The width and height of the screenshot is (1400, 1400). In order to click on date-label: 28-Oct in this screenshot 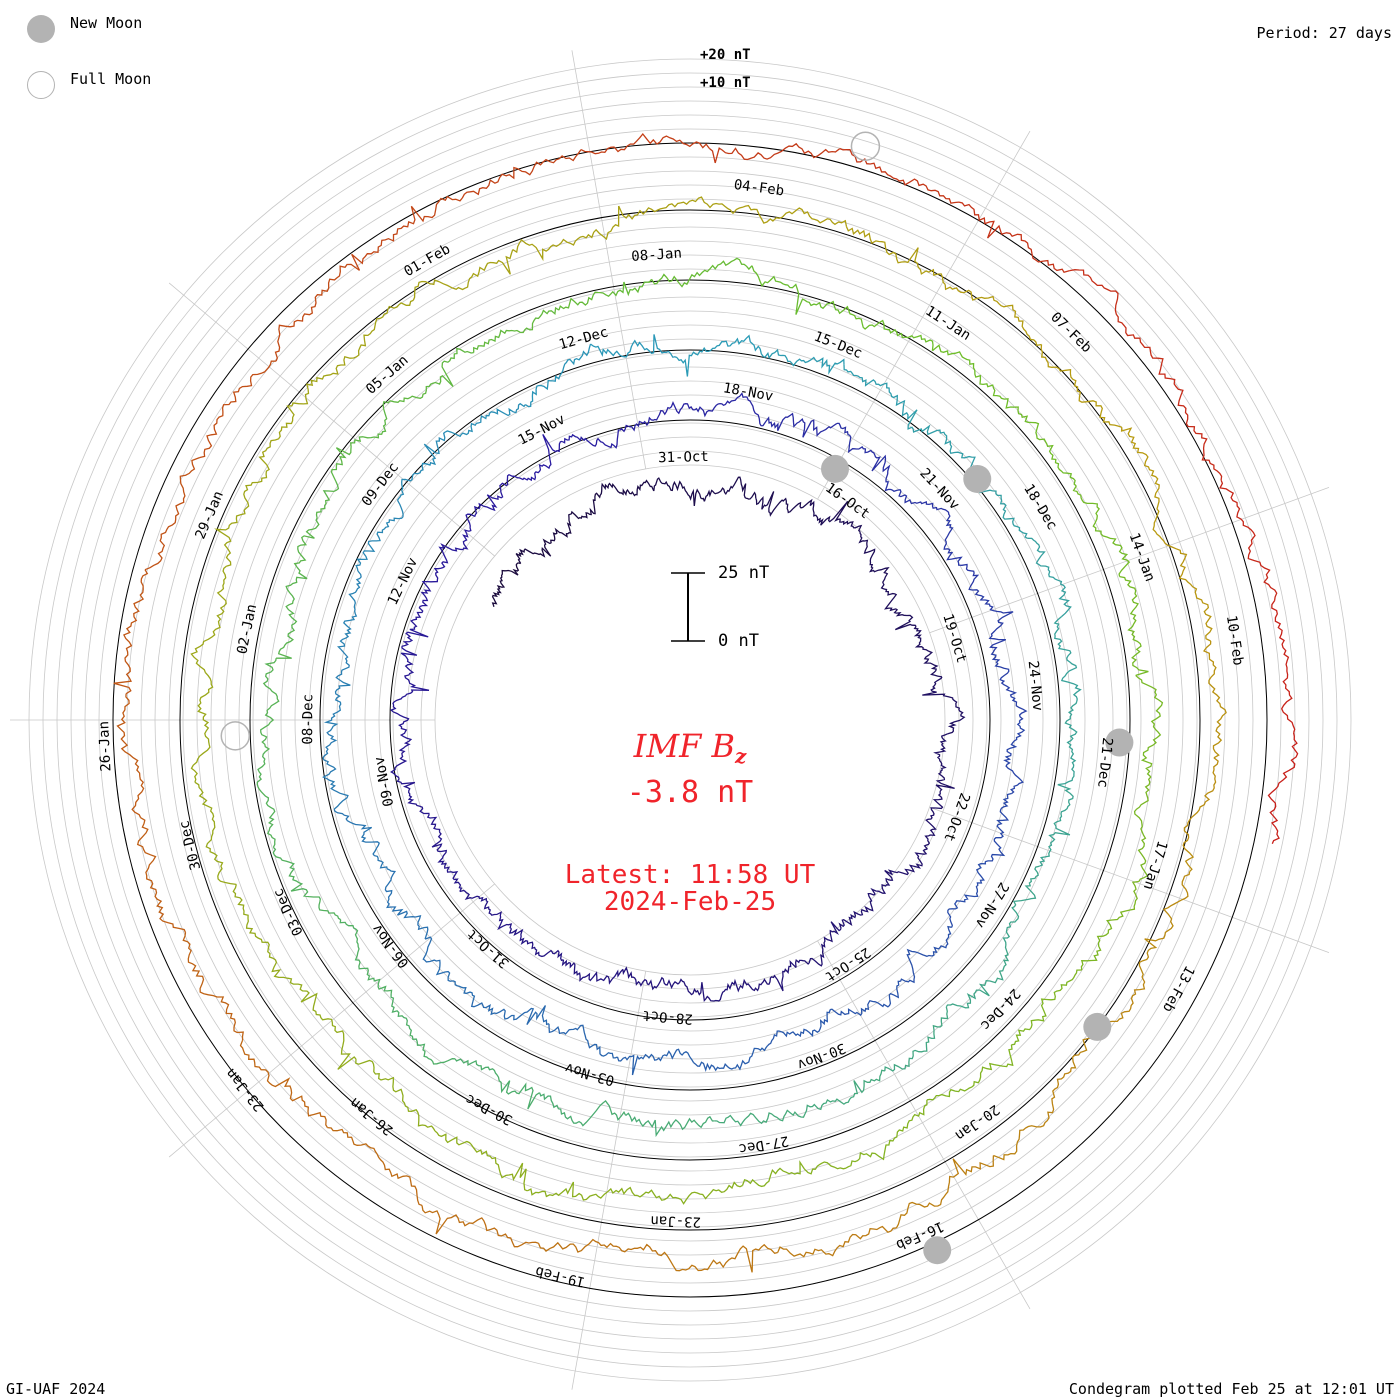, I will do `click(668, 1017)`.